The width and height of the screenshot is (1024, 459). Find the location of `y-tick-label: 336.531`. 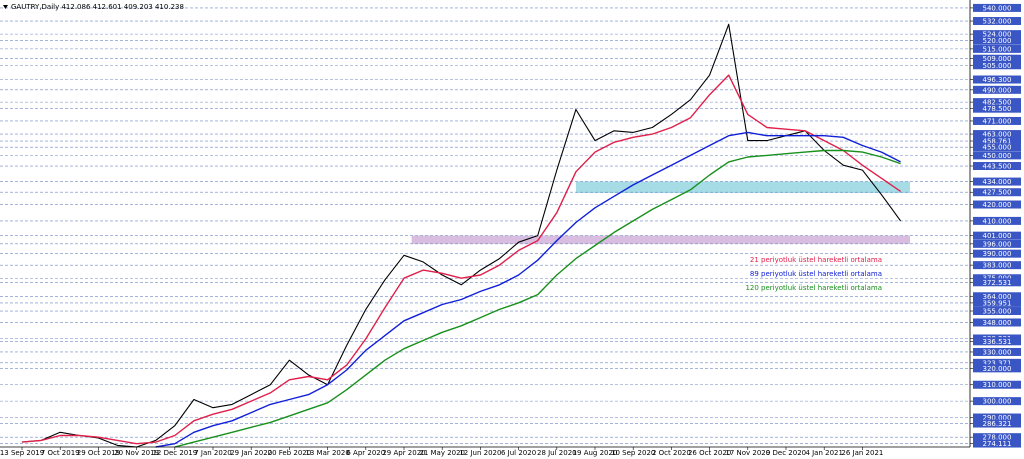

y-tick-label: 336.531 is located at coordinates (997, 342).